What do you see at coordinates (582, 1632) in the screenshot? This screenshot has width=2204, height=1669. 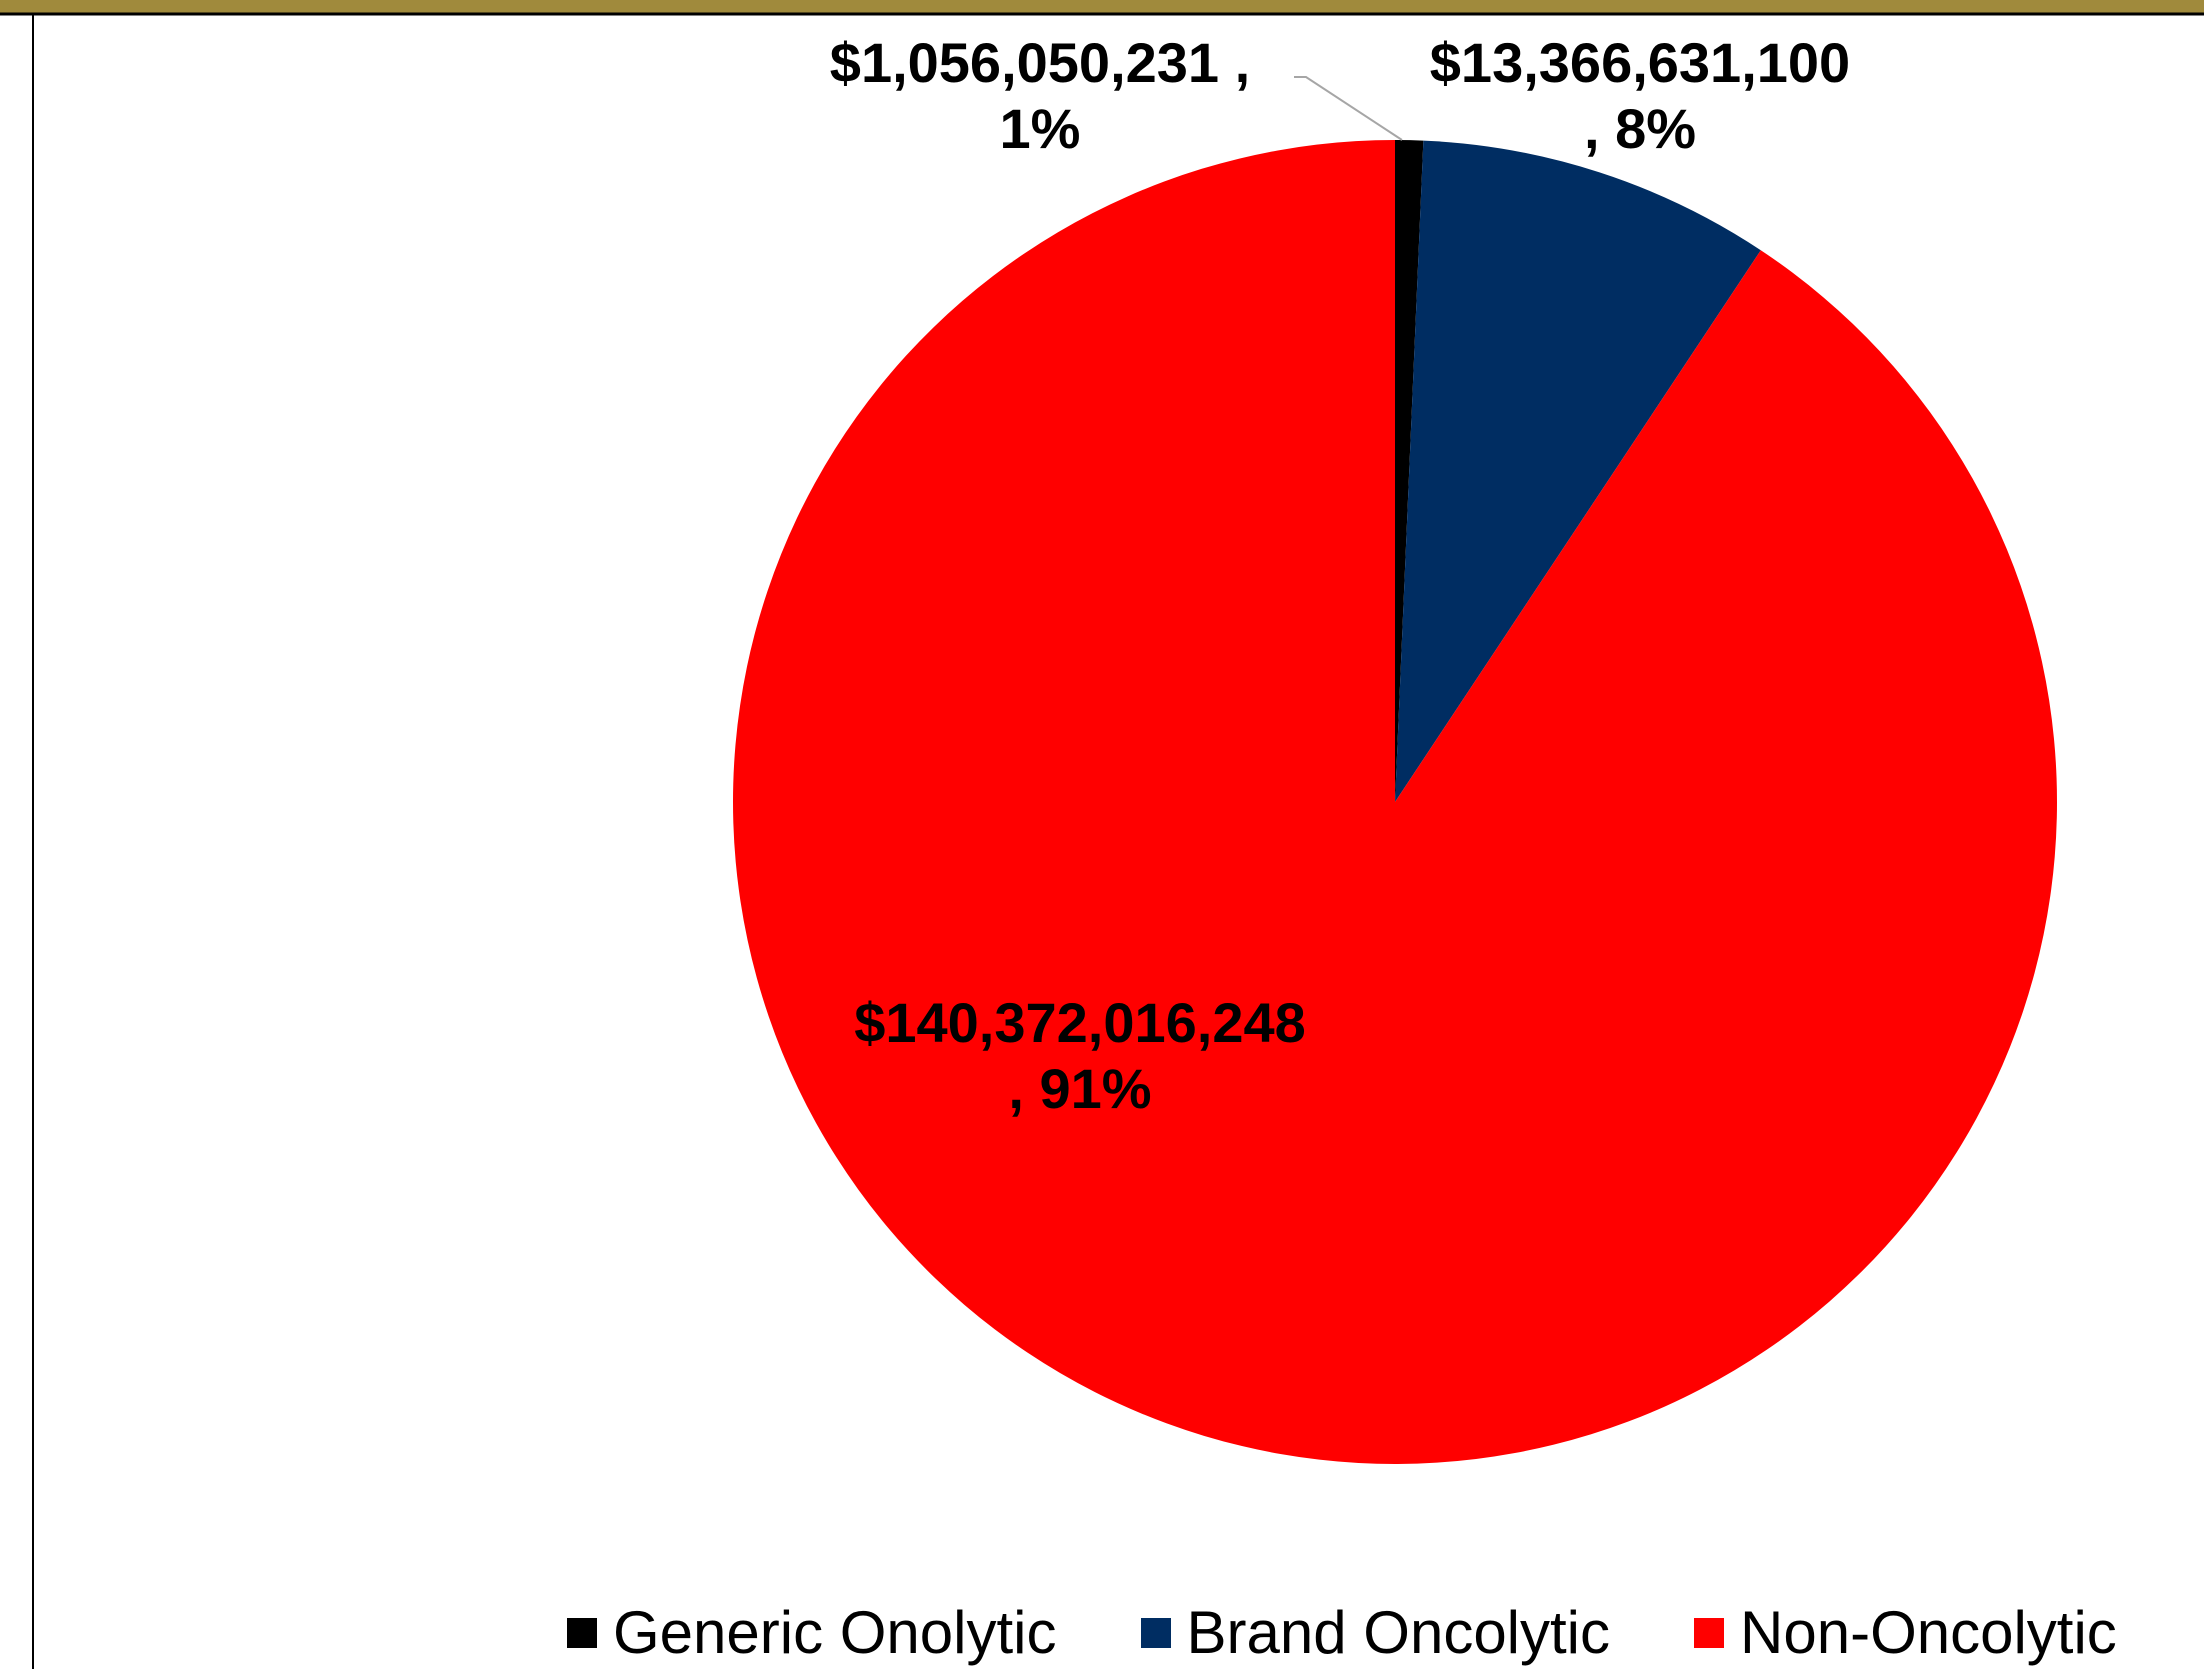 I see `legend-swatch-generic` at bounding box center [582, 1632].